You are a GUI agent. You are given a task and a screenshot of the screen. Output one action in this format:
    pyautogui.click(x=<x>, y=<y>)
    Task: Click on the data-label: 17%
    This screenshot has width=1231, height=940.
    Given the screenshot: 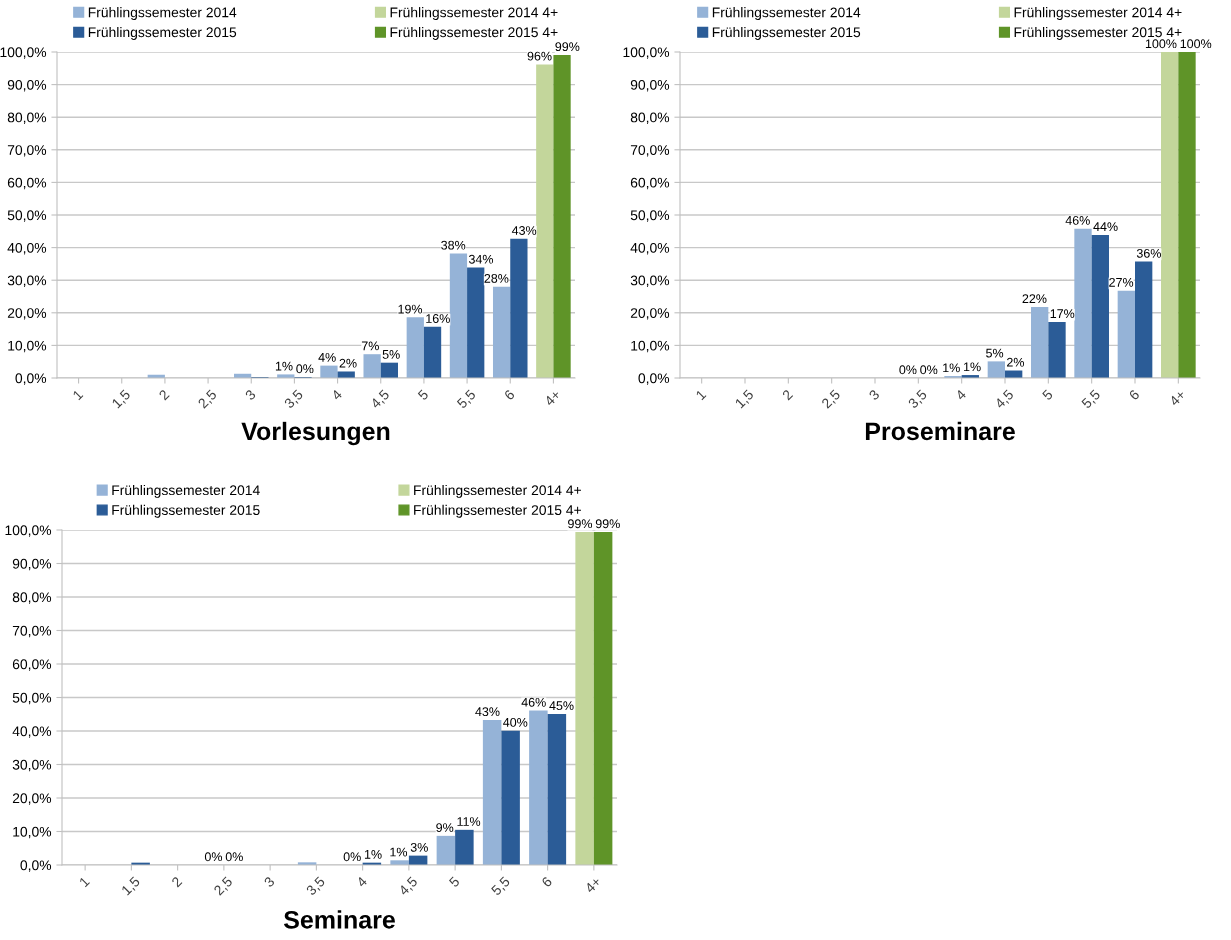 What is the action you would take?
    pyautogui.click(x=1062, y=314)
    